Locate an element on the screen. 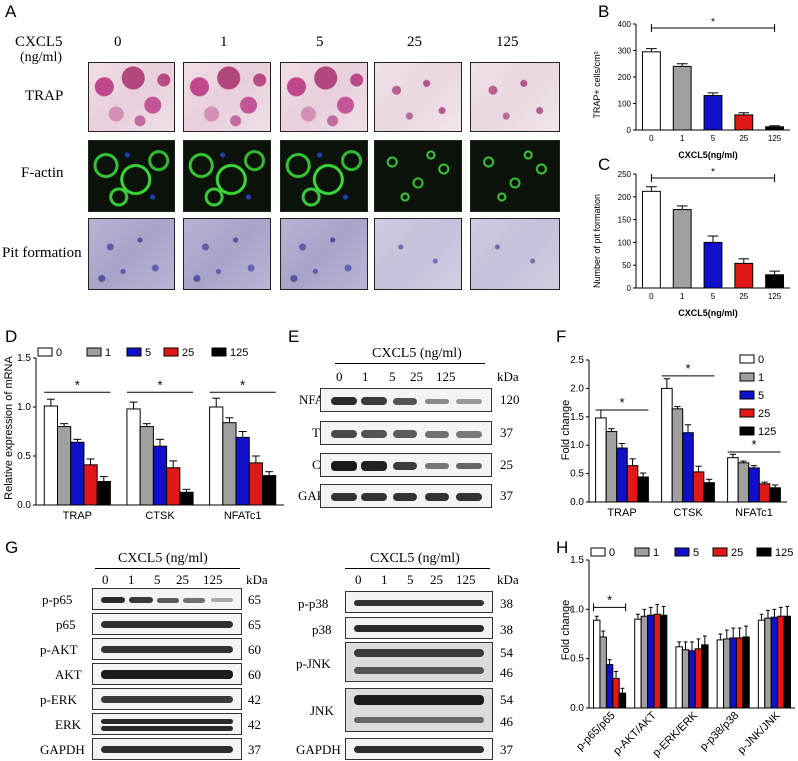 Image resolution: width=798 pixels, height=761 pixels. gr-blot-p38 is located at coordinates (419, 628).